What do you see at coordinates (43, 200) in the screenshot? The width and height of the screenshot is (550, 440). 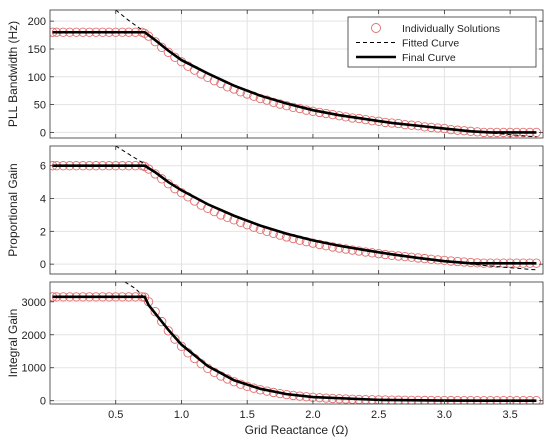 I see `y-tick-label: 4` at bounding box center [43, 200].